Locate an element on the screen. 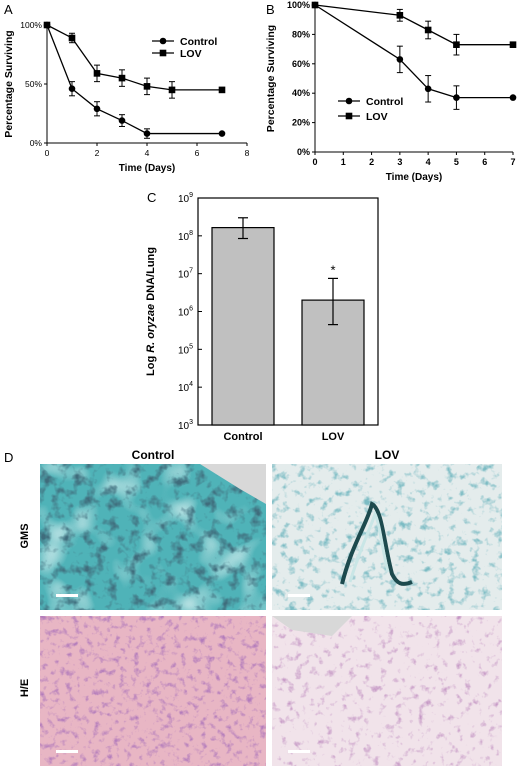 This screenshot has height=771, width=520. category-label: Control is located at coordinates (242, 437).